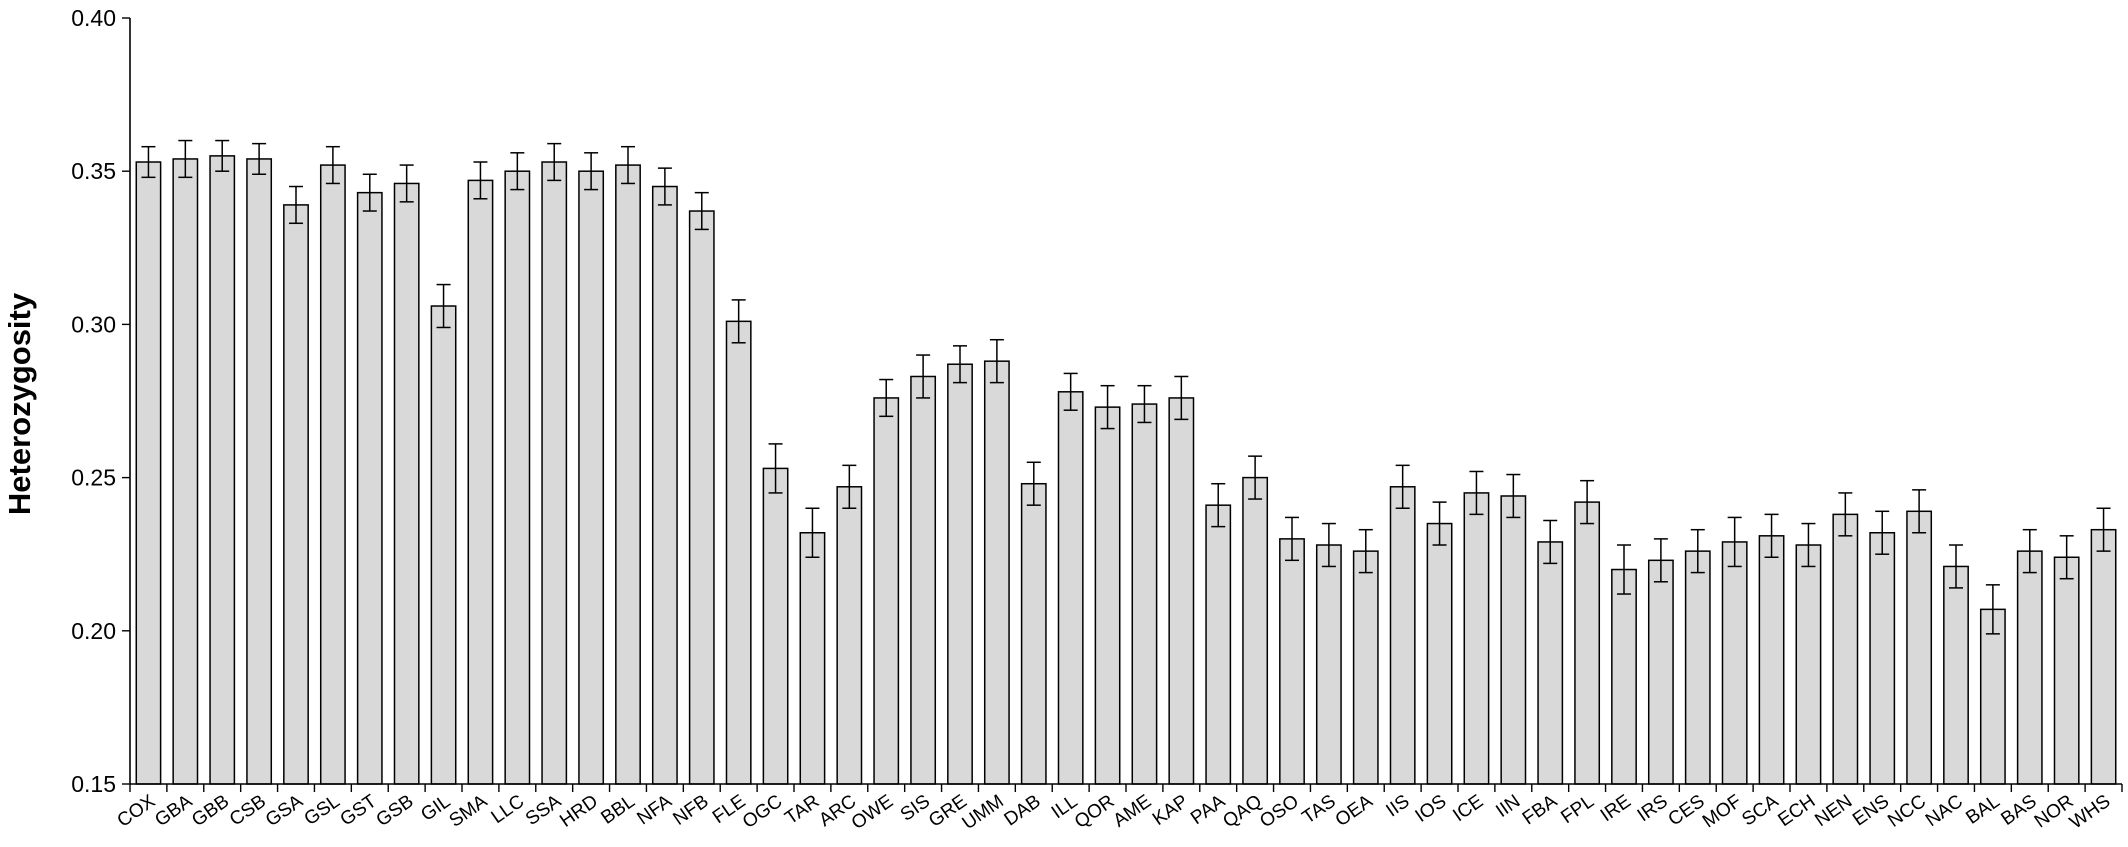 The width and height of the screenshot is (2128, 847). Describe the element at coordinates (93, 171) in the screenshot. I see `y-tick-label: 0.35` at that location.